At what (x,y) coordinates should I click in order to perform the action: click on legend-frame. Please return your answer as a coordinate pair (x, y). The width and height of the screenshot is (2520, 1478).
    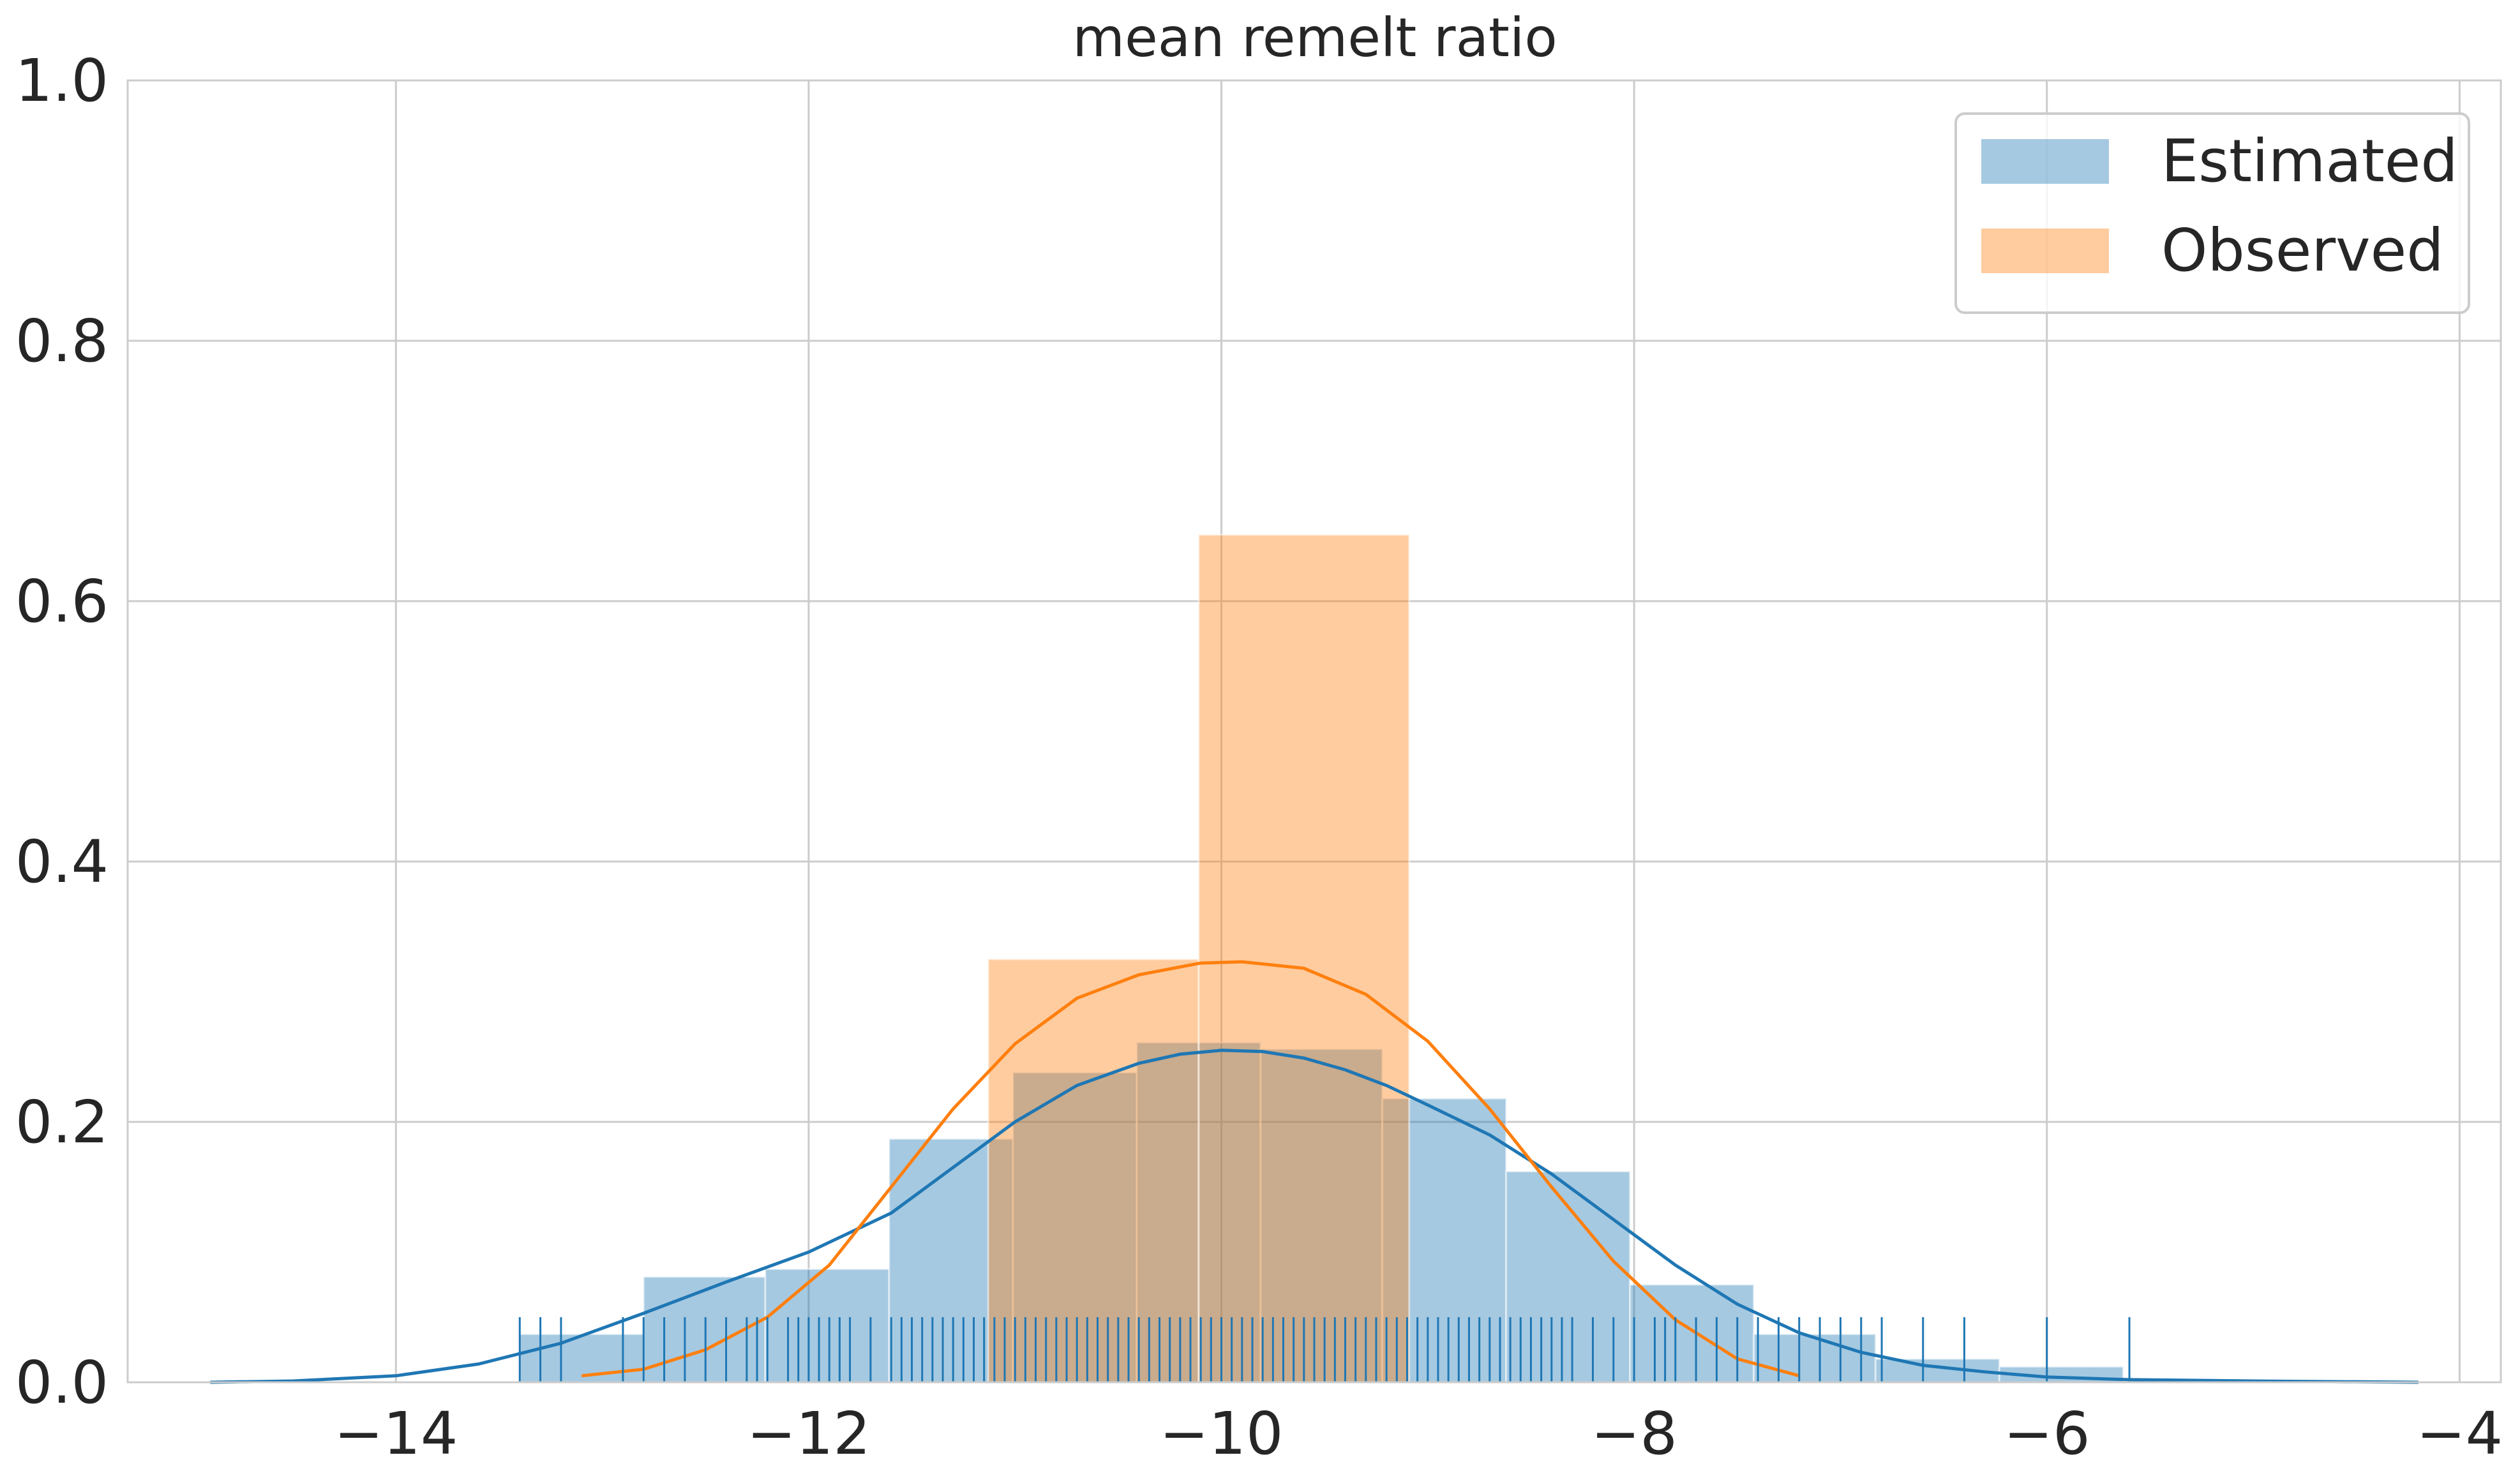
    Looking at the image, I should click on (2212, 213).